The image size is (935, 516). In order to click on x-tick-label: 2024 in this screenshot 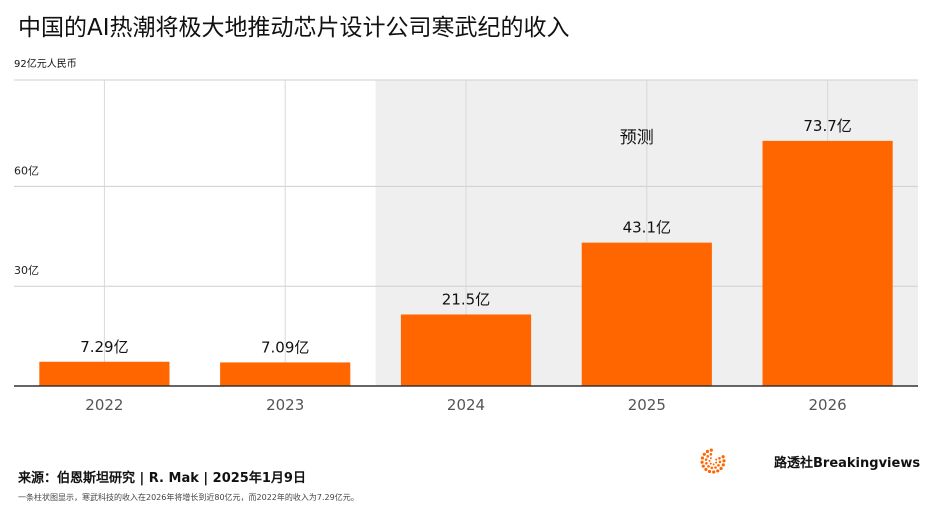, I will do `click(466, 405)`.